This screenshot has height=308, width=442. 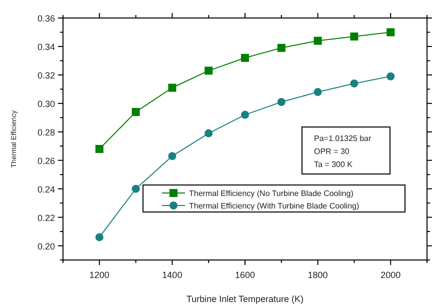 I want to click on y-tick-label: 0.32, so click(x=46, y=75).